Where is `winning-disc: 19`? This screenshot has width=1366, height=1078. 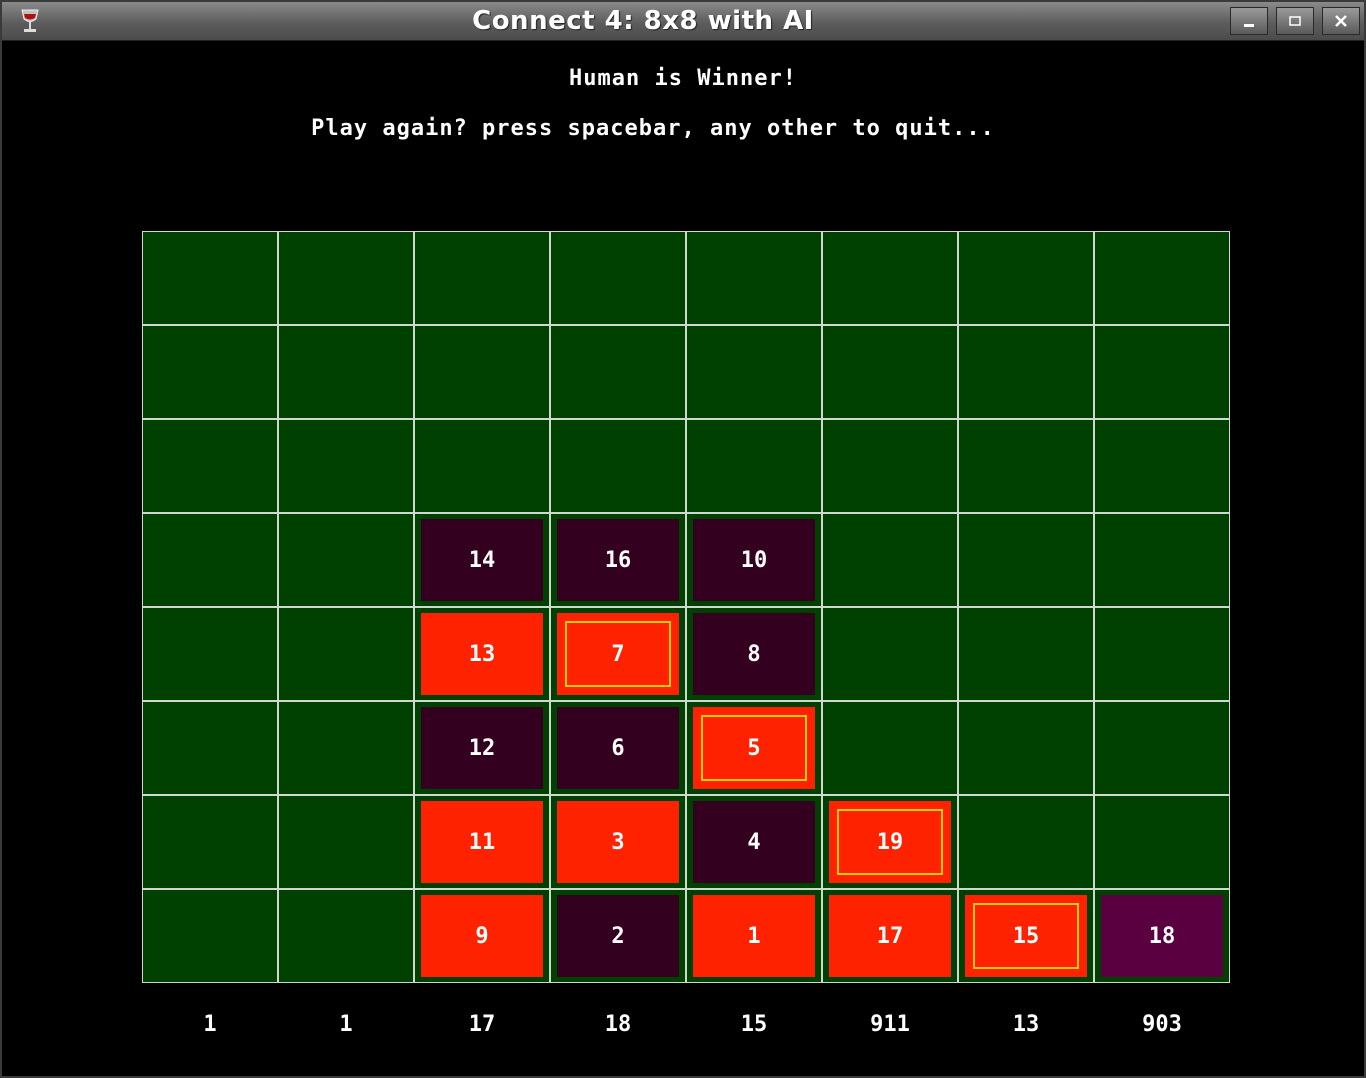
winning-disc: 19 is located at coordinates (890, 842).